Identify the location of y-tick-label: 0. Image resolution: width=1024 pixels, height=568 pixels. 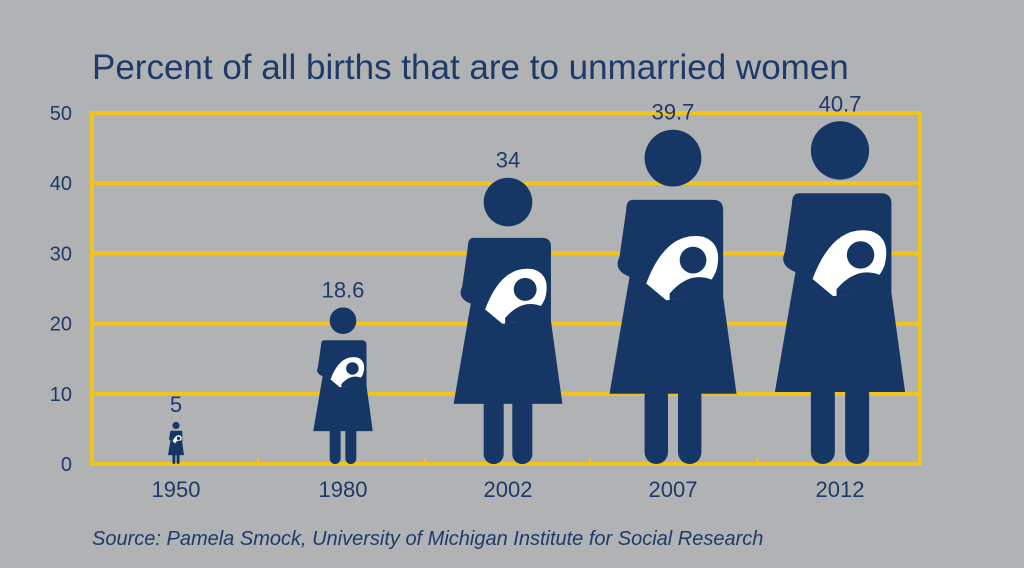
(66, 465).